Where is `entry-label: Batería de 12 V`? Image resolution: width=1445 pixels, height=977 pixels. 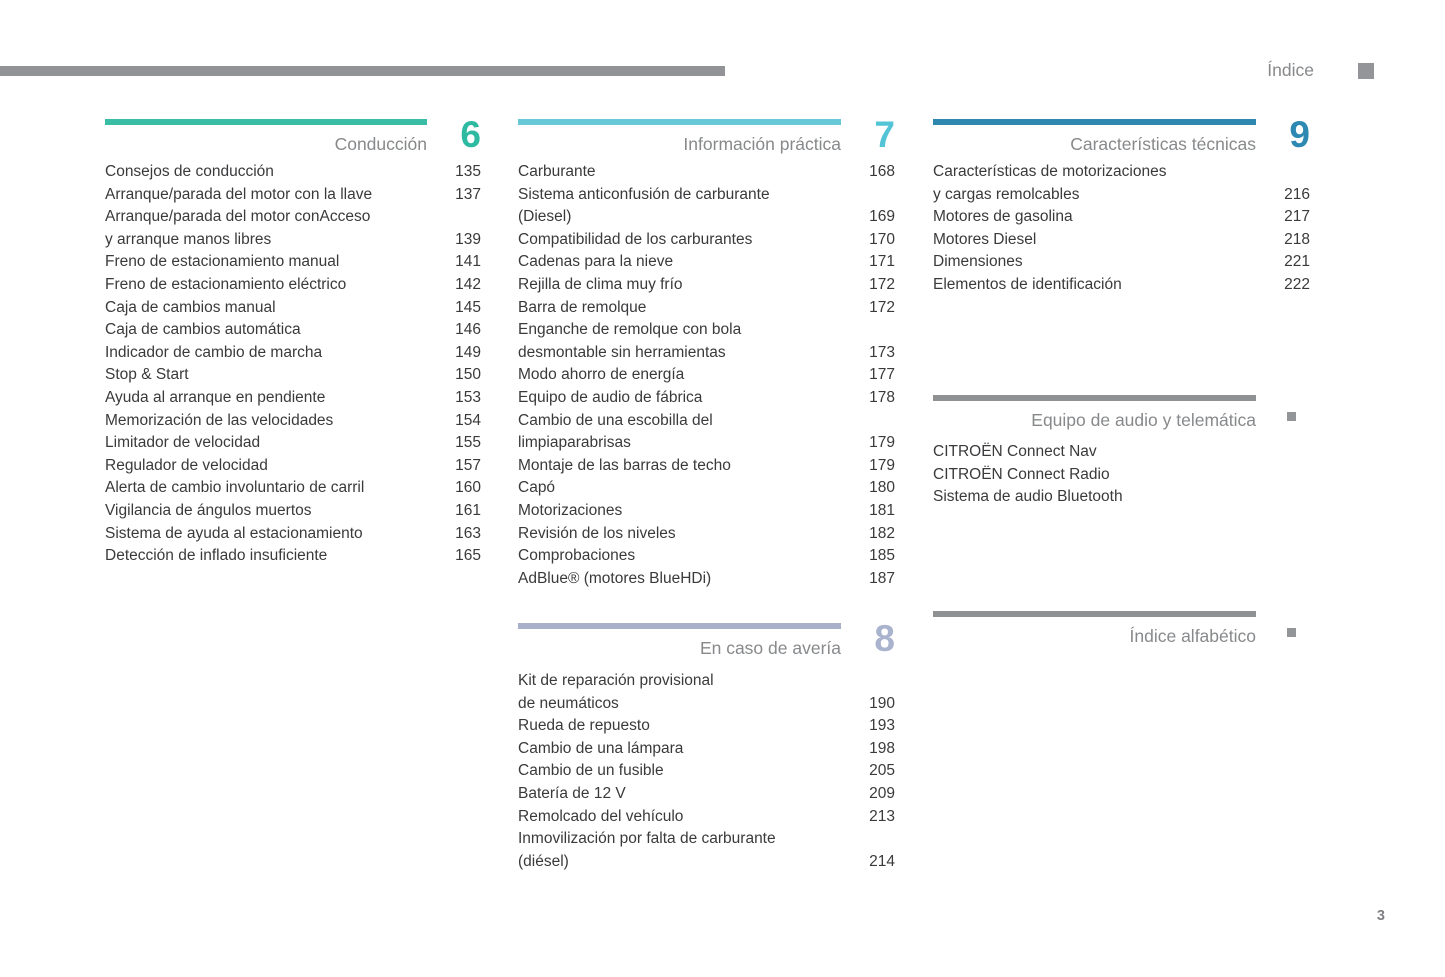 entry-label: Batería de 12 V is located at coordinates (572, 793).